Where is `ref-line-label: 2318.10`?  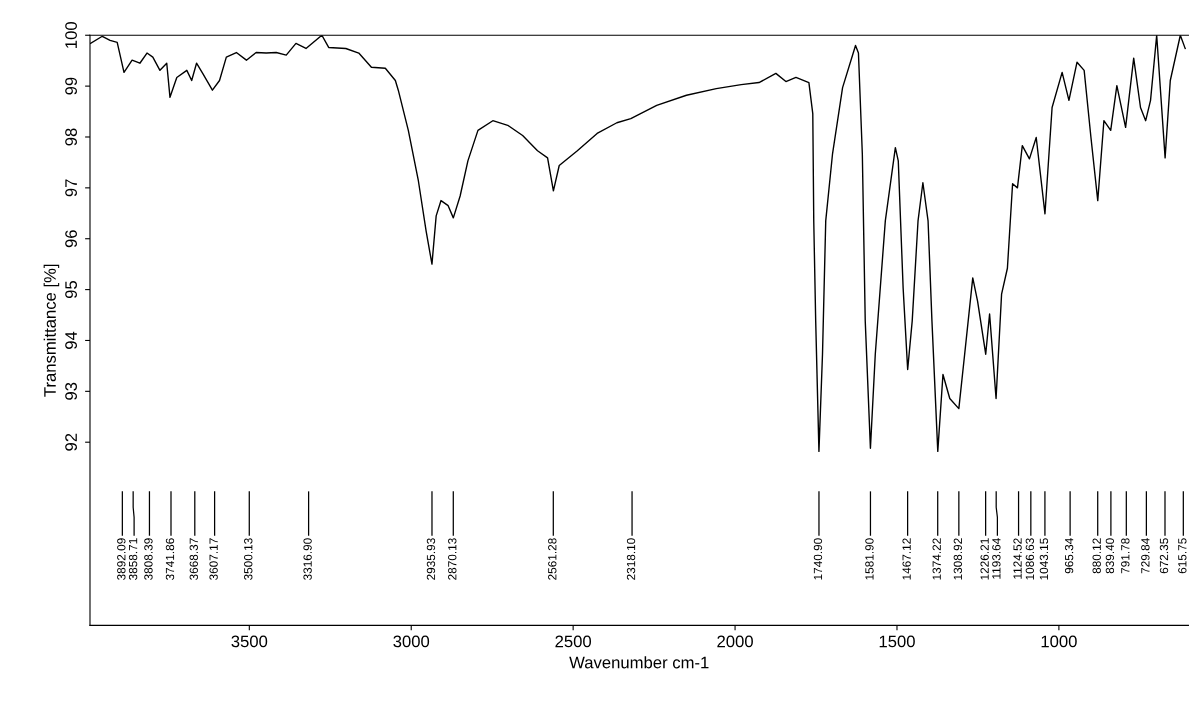 ref-line-label: 2318.10 is located at coordinates (631, 559).